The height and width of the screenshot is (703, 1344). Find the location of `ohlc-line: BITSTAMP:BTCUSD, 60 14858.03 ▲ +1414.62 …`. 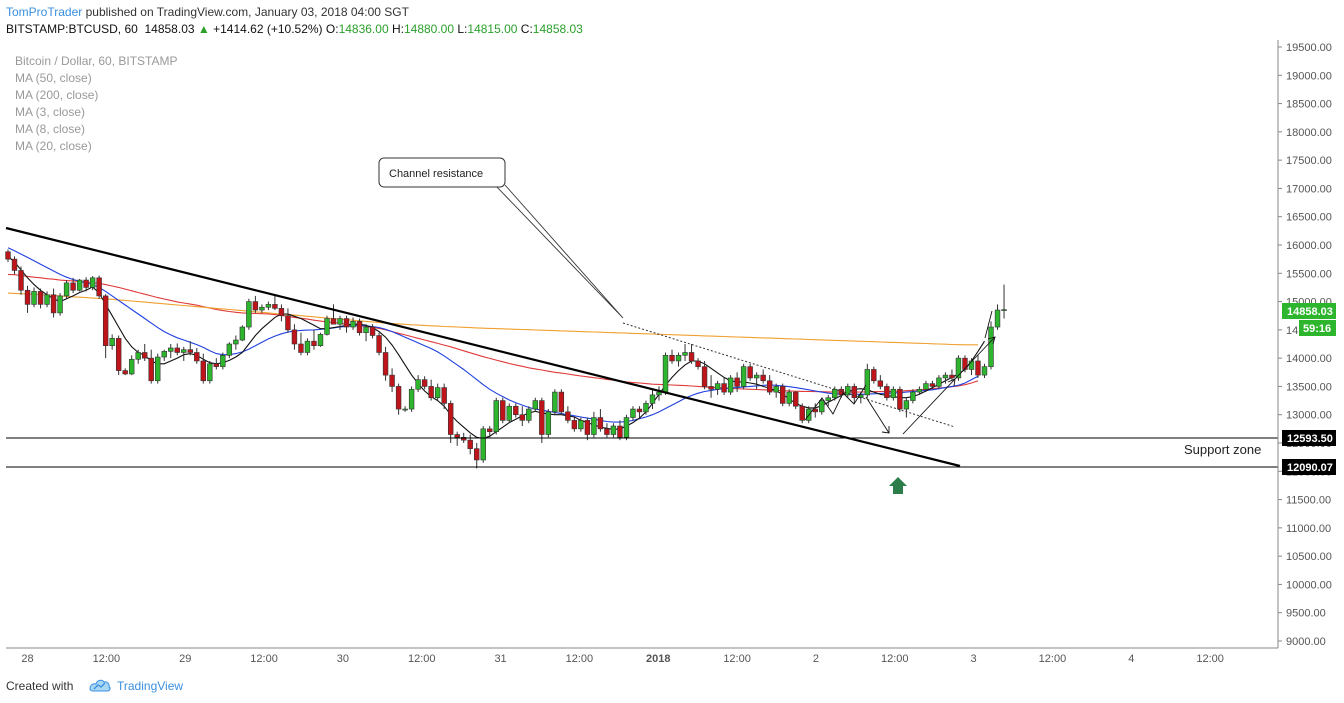

ohlc-line: BITSTAMP:BTCUSD, 60 14858.03 ▲ +1414.62 … is located at coordinates (294, 29).